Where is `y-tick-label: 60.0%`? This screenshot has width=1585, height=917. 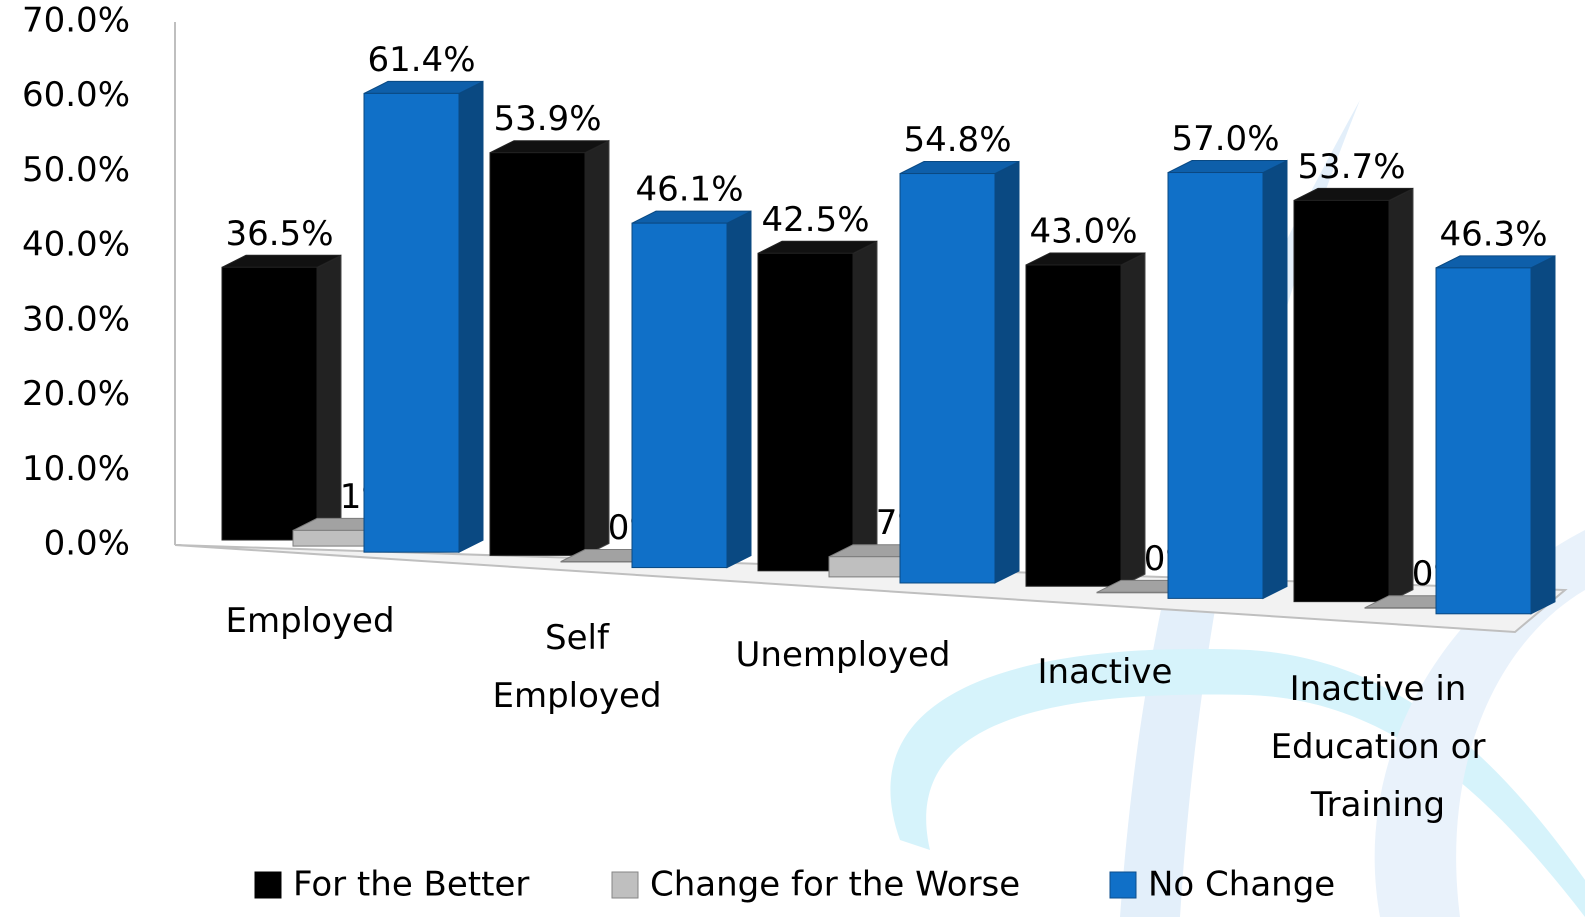 y-tick-label: 60.0% is located at coordinates (76, 95).